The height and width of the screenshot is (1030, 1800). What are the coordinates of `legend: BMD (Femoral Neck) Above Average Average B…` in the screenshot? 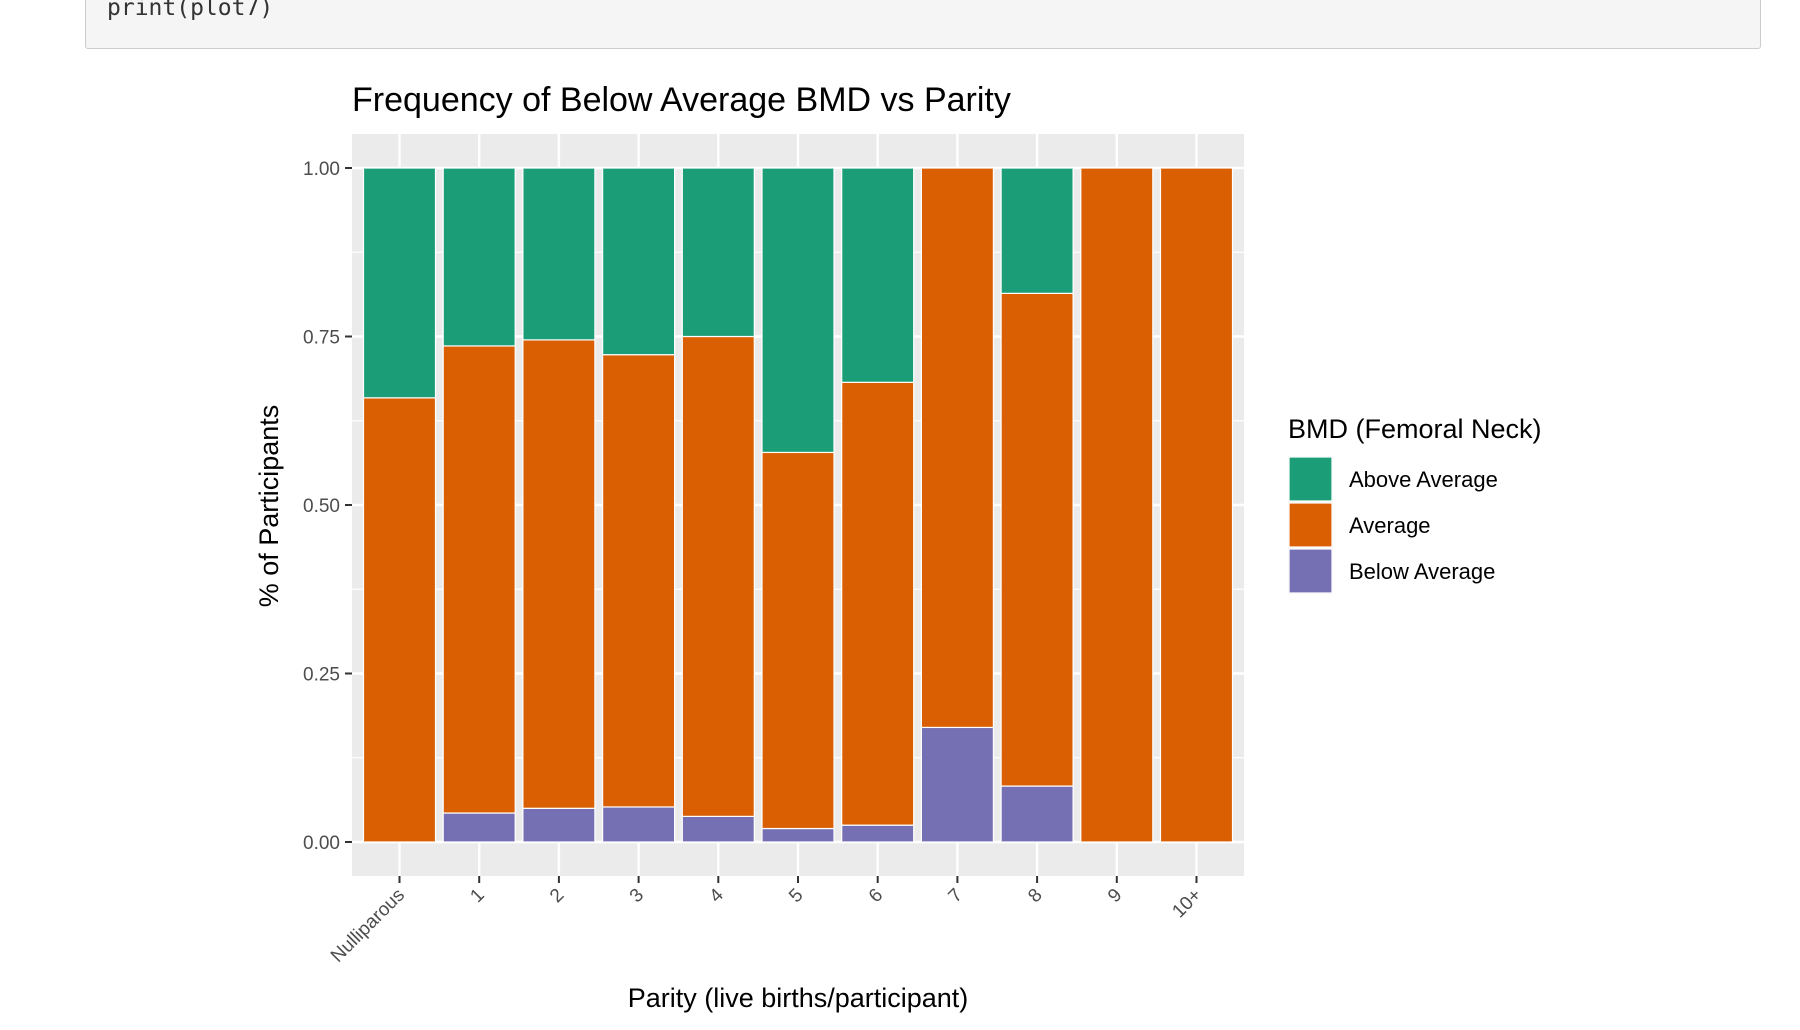 It's located at (1415, 504).